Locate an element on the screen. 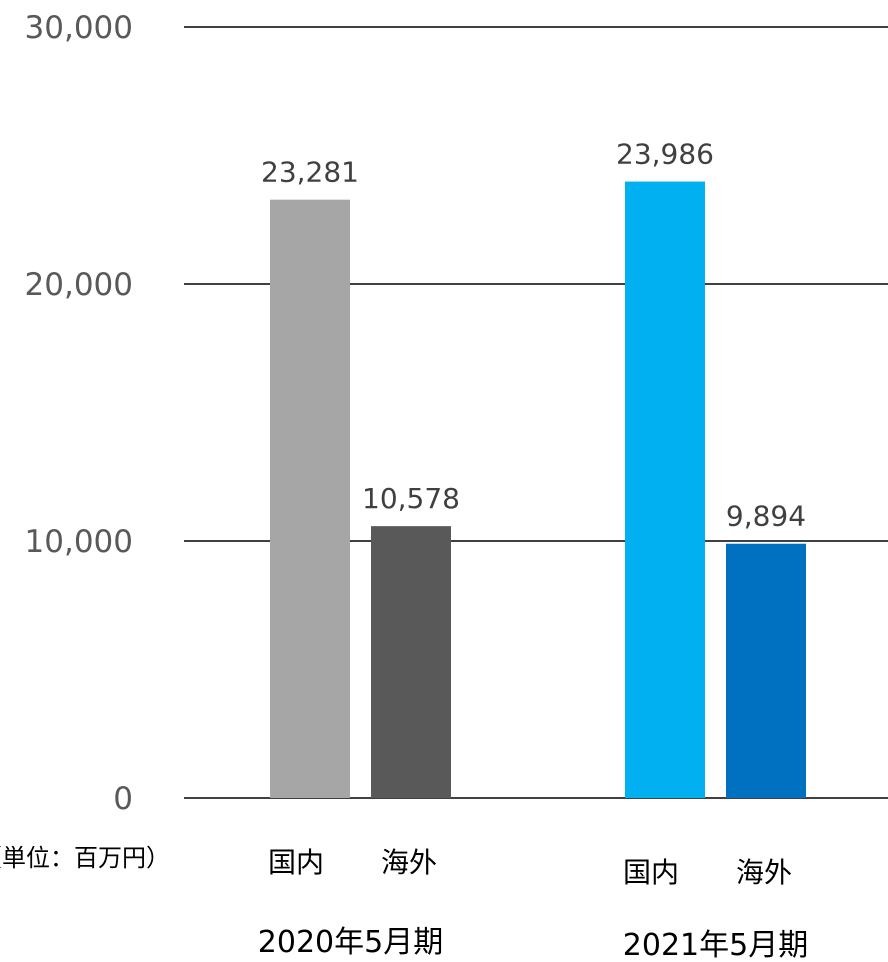  y-tick-label: 30,000 is located at coordinates (79, 28).